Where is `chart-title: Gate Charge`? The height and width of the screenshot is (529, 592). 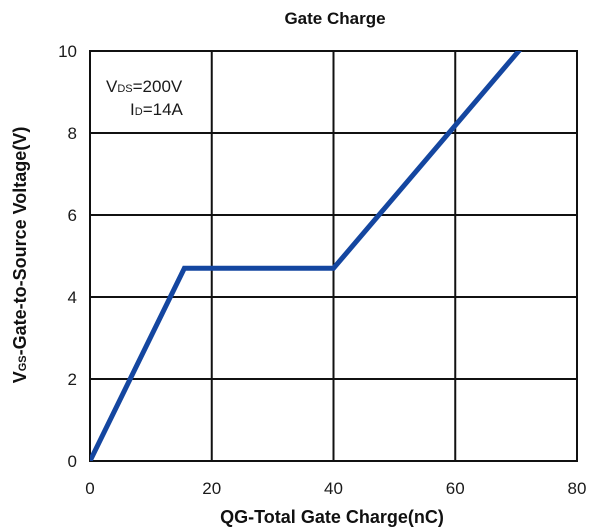
chart-title: Gate Charge is located at coordinates (334, 18).